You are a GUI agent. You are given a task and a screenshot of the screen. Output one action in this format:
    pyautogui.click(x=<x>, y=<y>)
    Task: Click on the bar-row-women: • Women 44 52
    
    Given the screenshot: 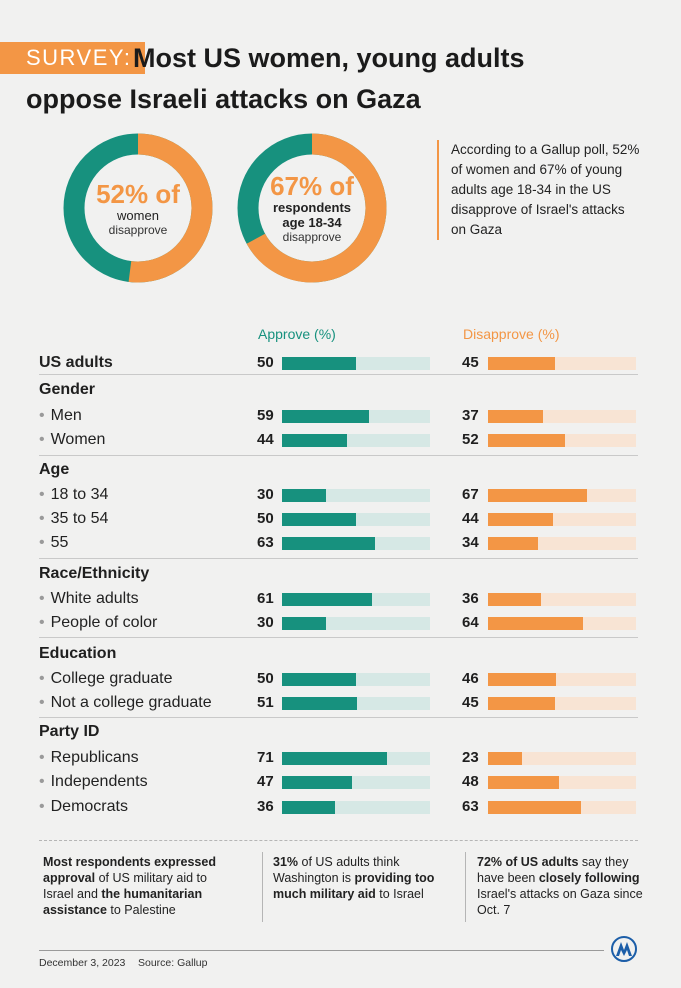 What is the action you would take?
    pyautogui.click(x=340, y=440)
    